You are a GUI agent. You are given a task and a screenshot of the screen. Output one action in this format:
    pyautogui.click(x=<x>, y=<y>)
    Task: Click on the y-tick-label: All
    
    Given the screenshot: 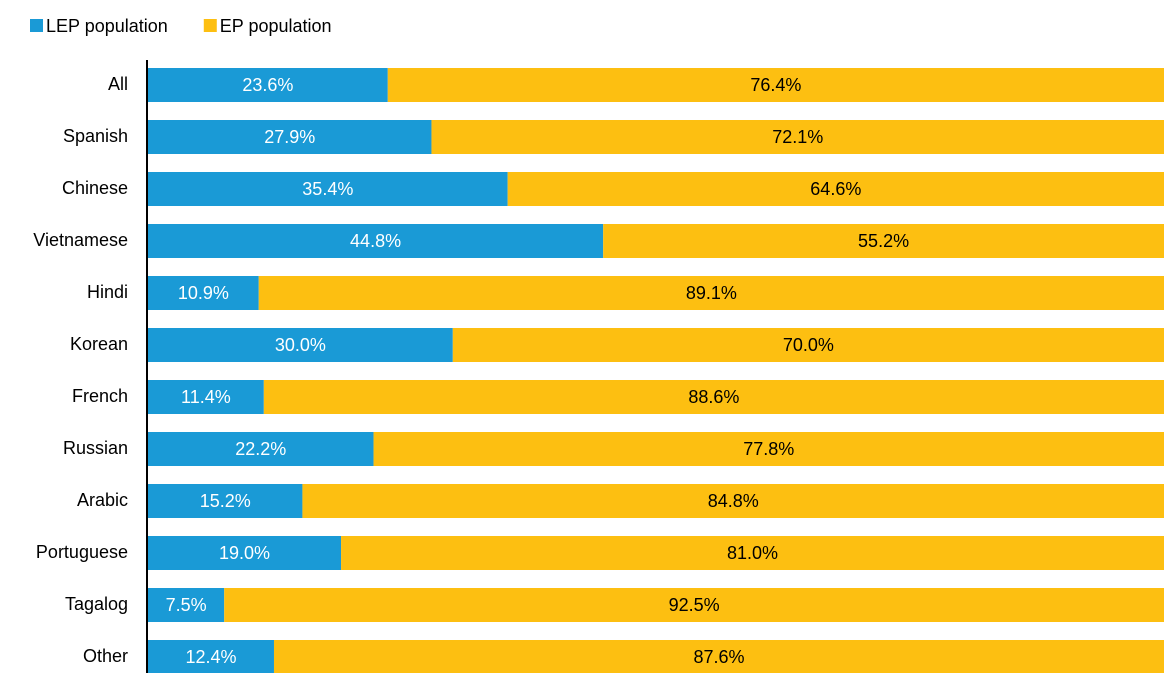 What is the action you would take?
    pyautogui.click(x=118, y=84)
    